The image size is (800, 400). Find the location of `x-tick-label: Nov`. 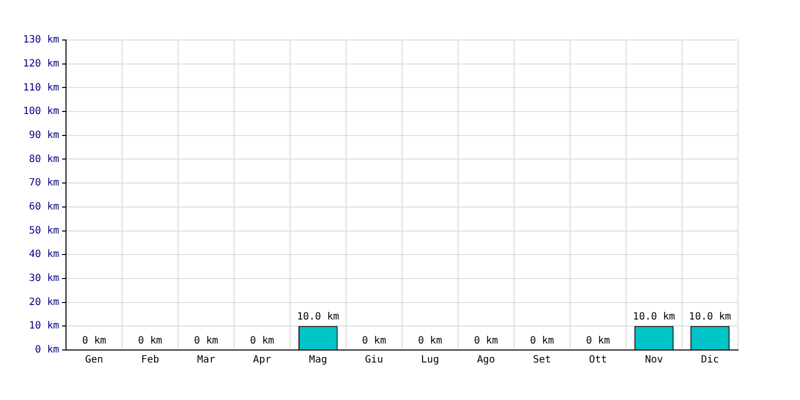

x-tick-label: Nov is located at coordinates (654, 360).